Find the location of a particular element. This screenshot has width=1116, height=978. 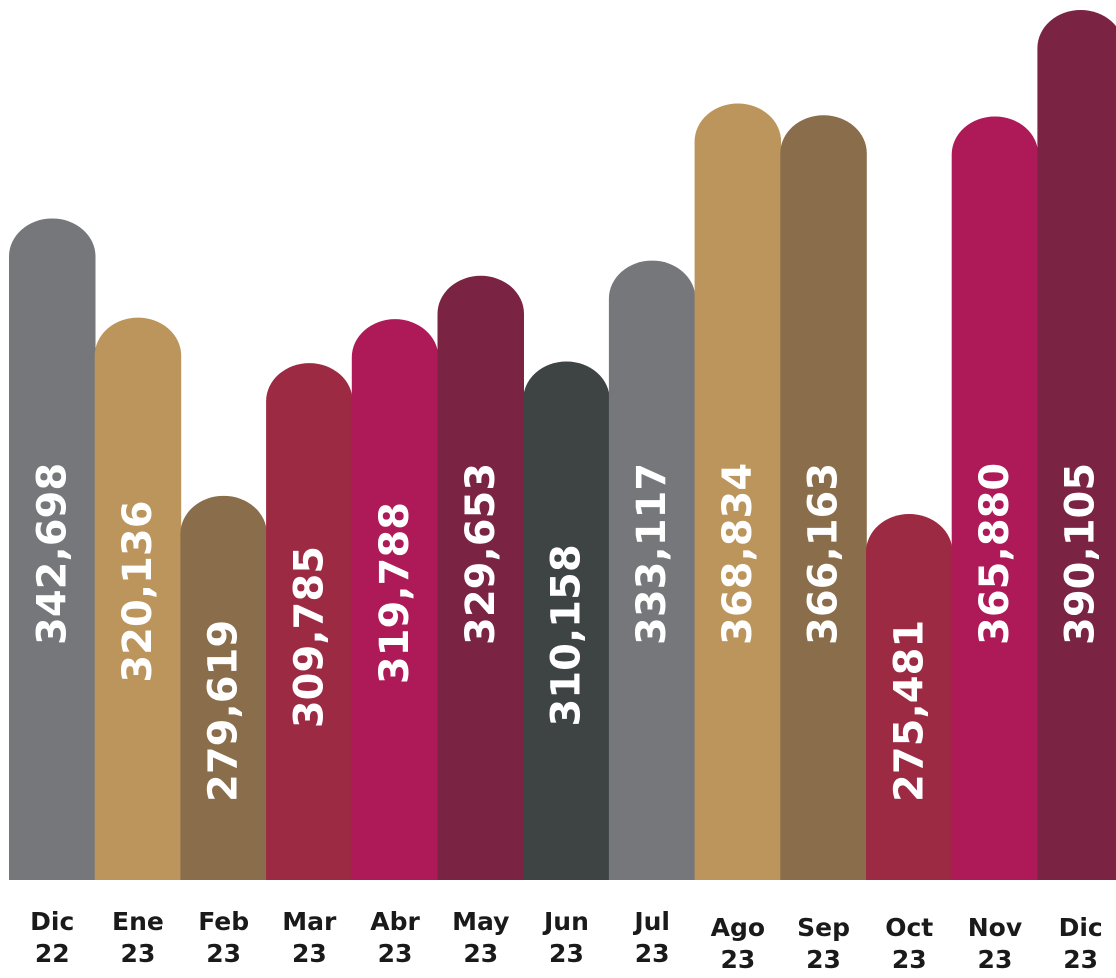

x-tick-label: Mar 23 is located at coordinates (309, 937).